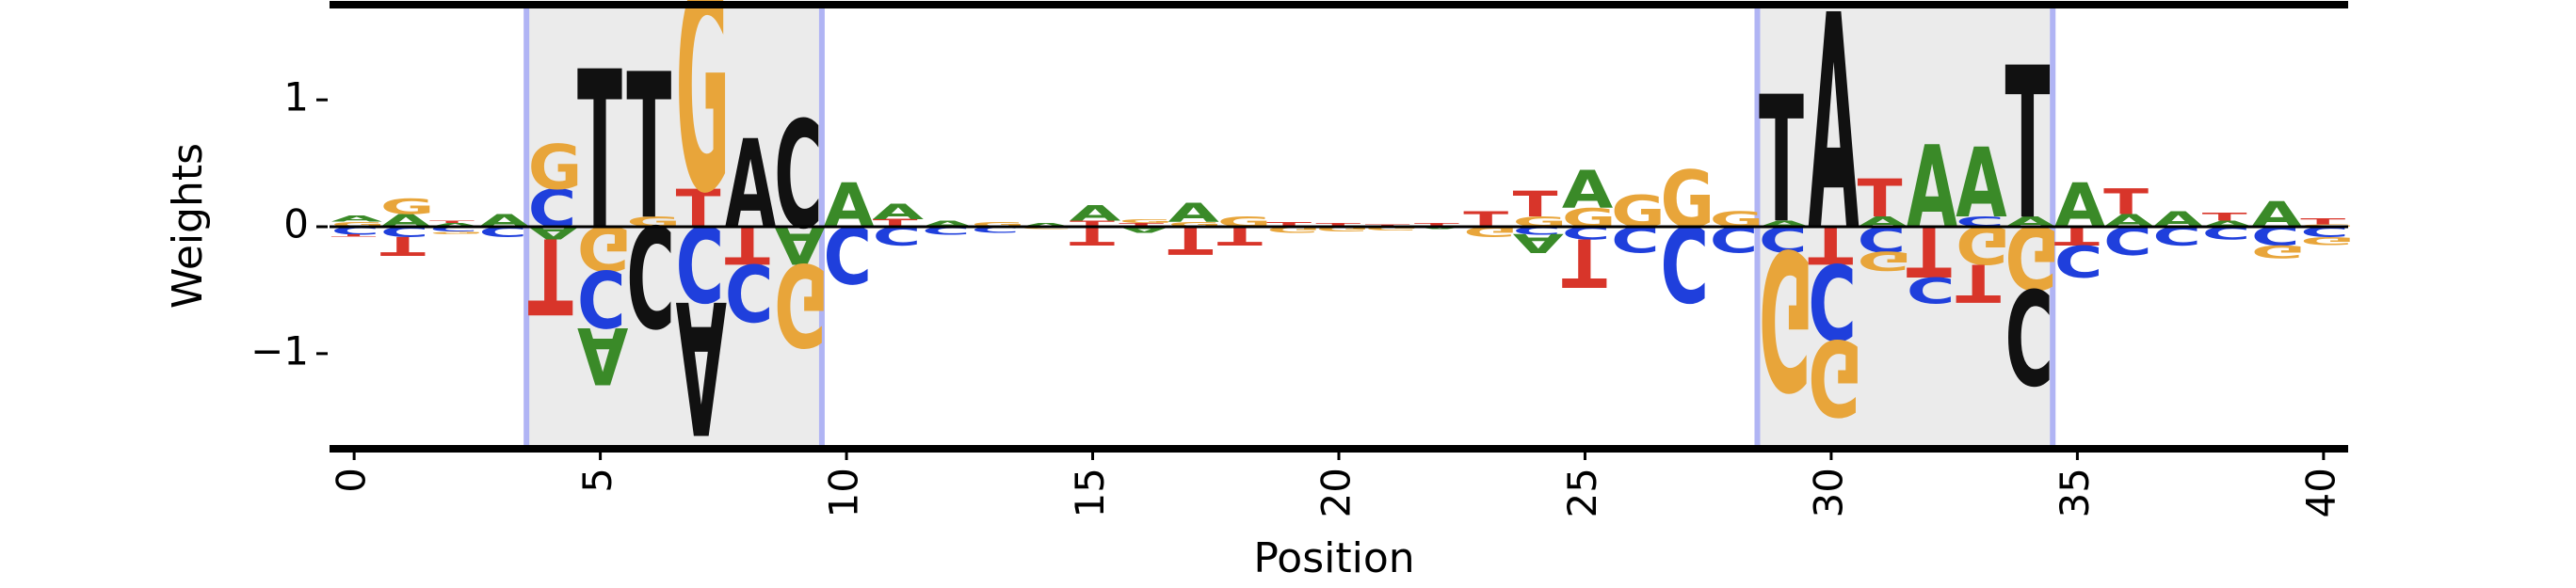  Describe the element at coordinates (352, 480) in the screenshot. I see `x-tick-label: 0` at that location.